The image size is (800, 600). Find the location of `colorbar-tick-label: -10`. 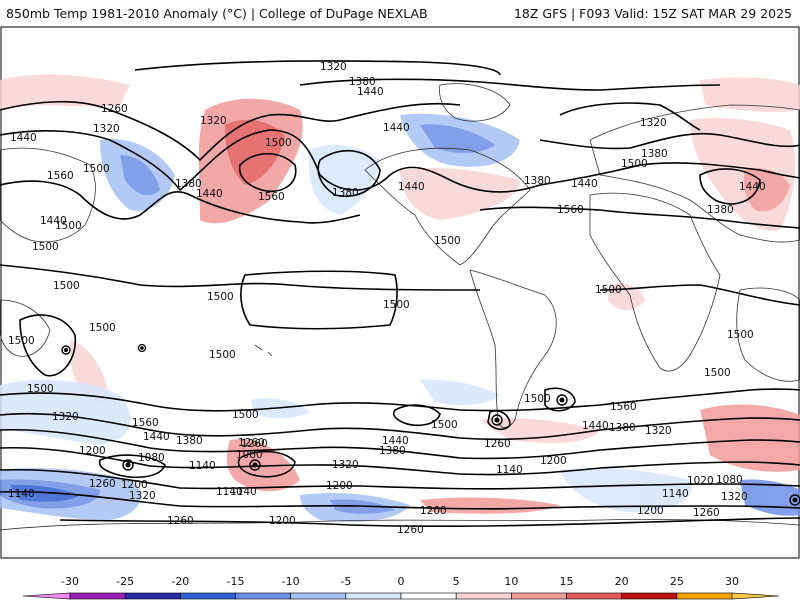

colorbar-tick-label: -10 is located at coordinates (291, 581).